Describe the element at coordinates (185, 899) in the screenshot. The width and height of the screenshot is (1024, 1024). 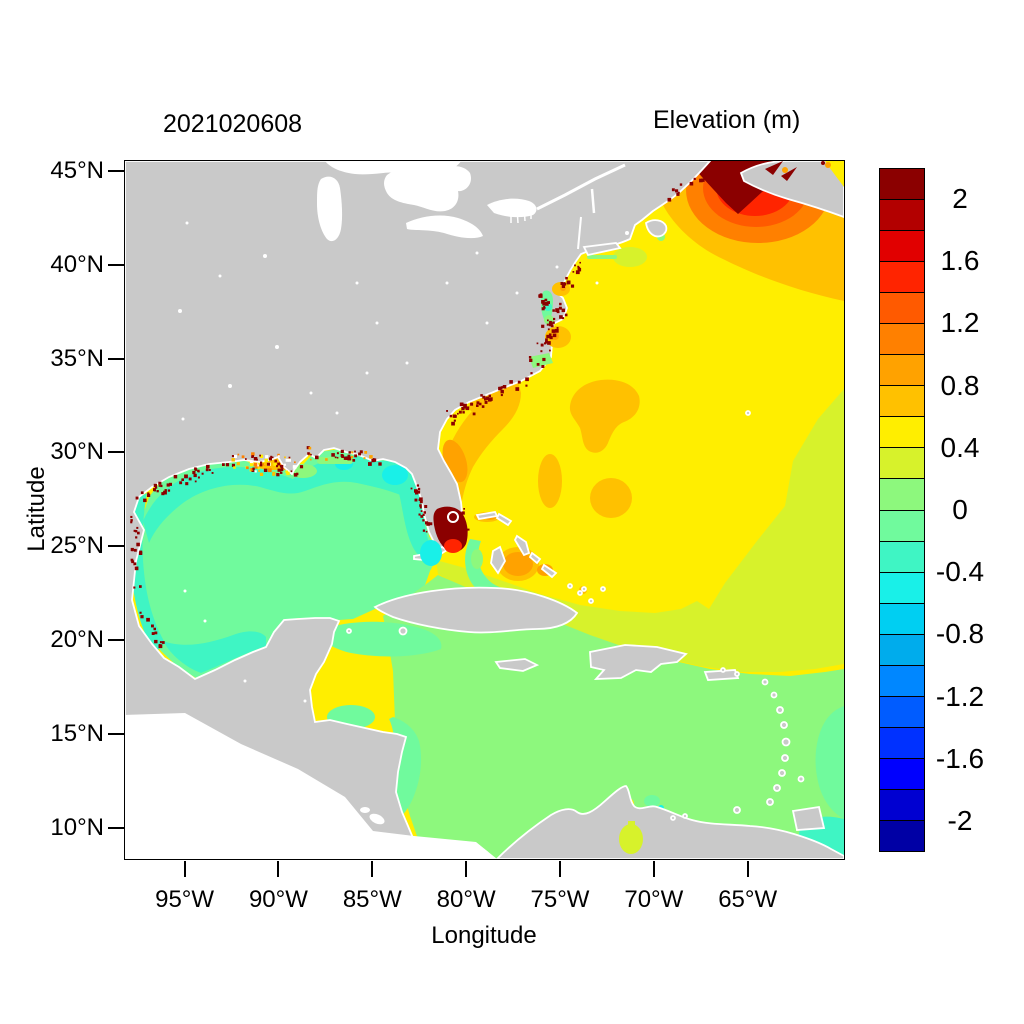
I see `x-tick-label: 95°W` at that location.